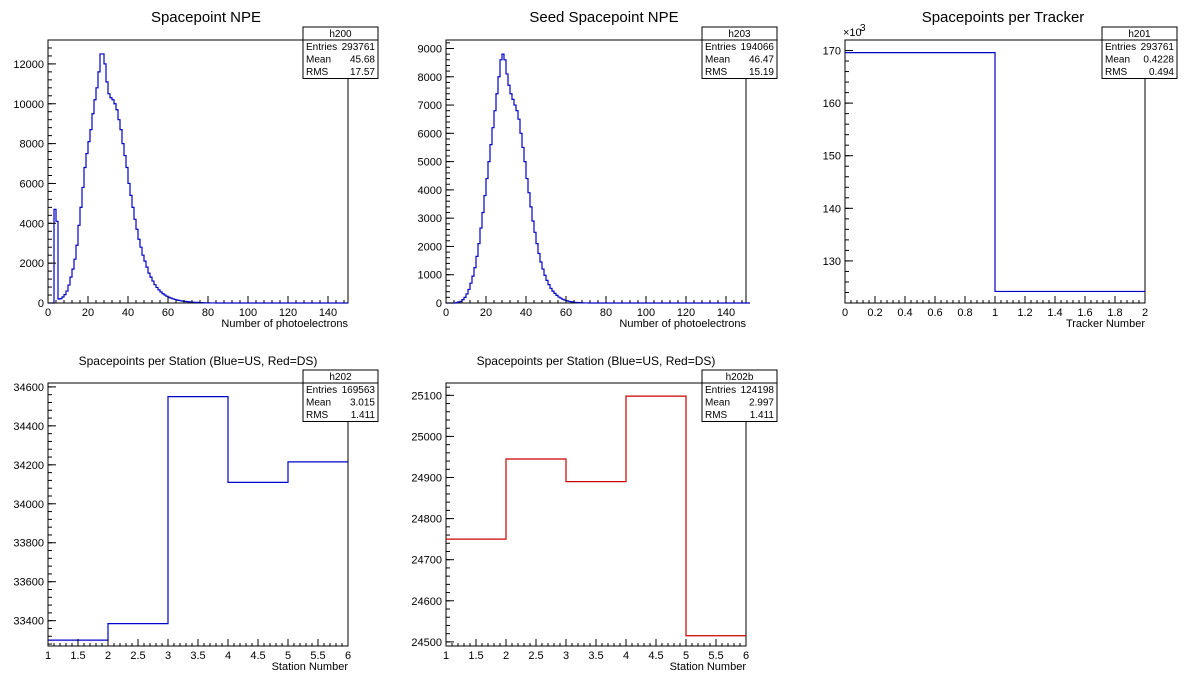 Image resolution: width=1196 pixels, height=690 pixels. I want to click on y-tick-label: 6000, so click(32, 184).